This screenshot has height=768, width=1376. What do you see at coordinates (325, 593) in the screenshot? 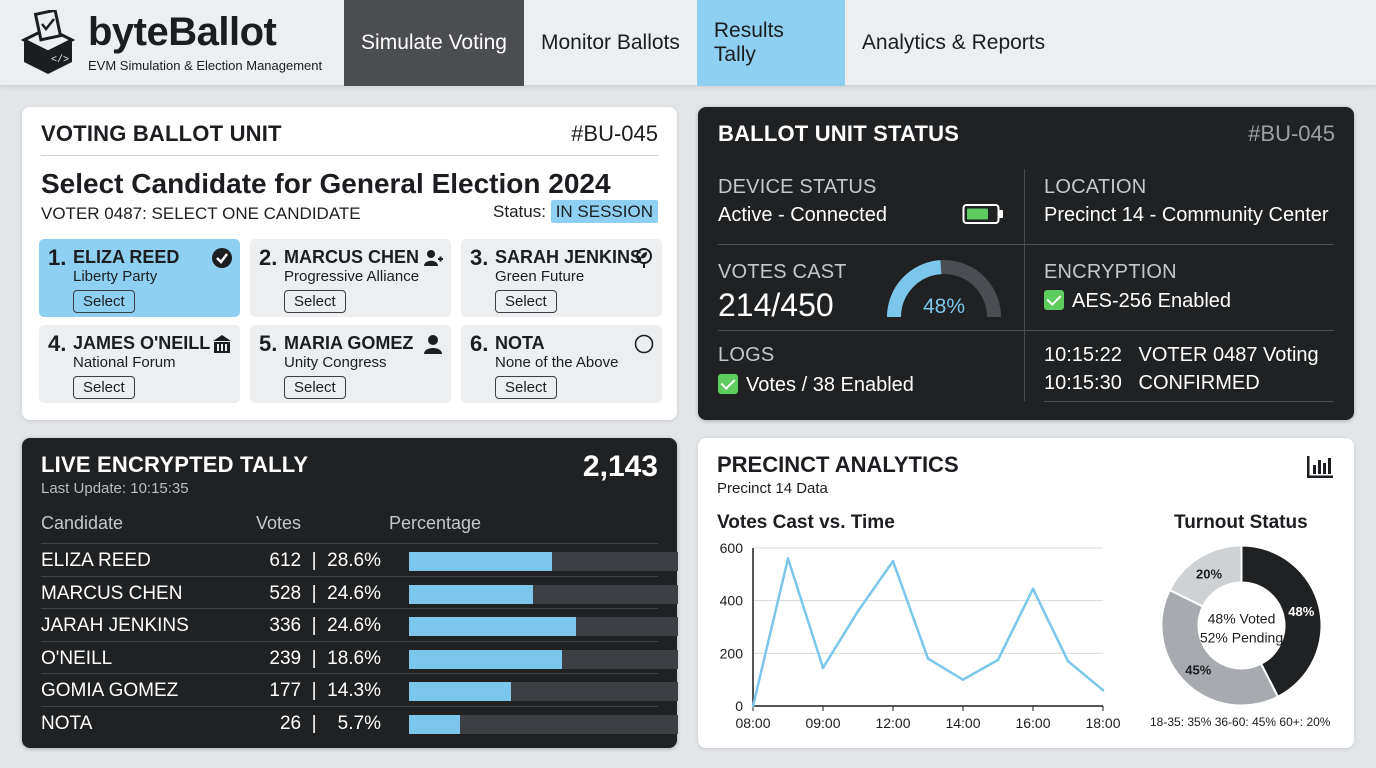
I see `vote-count: 528 | 24.6%` at bounding box center [325, 593].